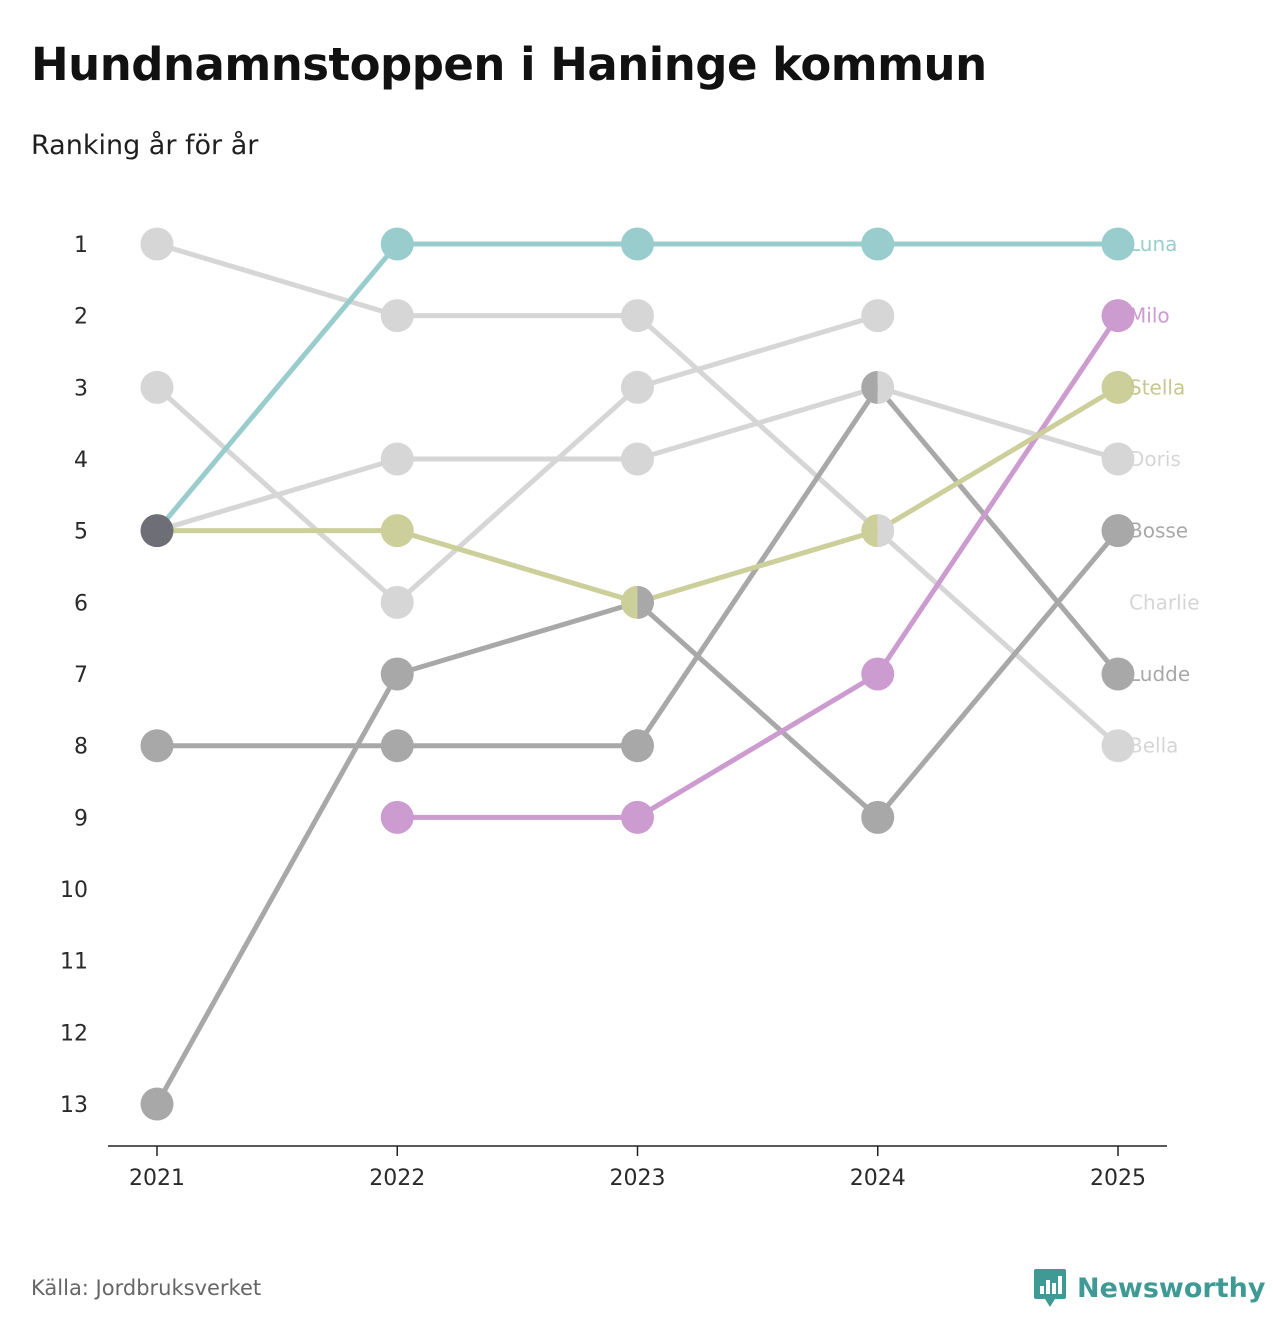 The height and width of the screenshot is (1340, 1273). What do you see at coordinates (157, 1178) in the screenshot?
I see `x-tick-label: 2021` at bounding box center [157, 1178].